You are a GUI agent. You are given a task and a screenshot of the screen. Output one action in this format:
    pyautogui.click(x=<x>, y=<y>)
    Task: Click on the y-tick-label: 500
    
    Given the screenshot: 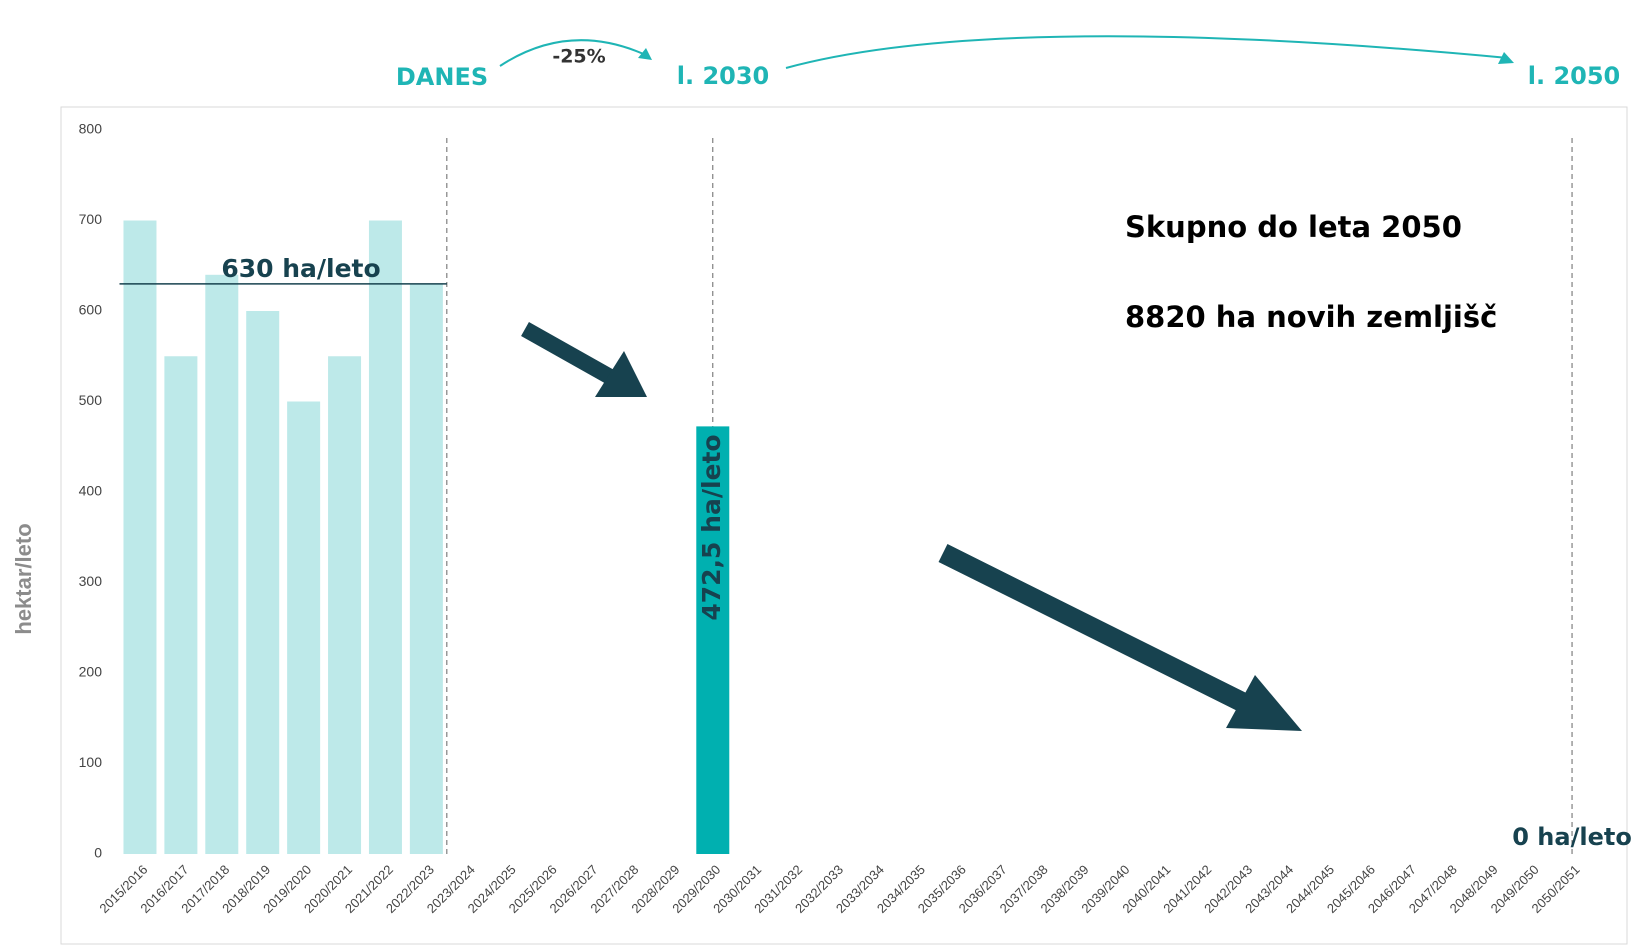 What is the action you would take?
    pyautogui.click(x=91, y=400)
    